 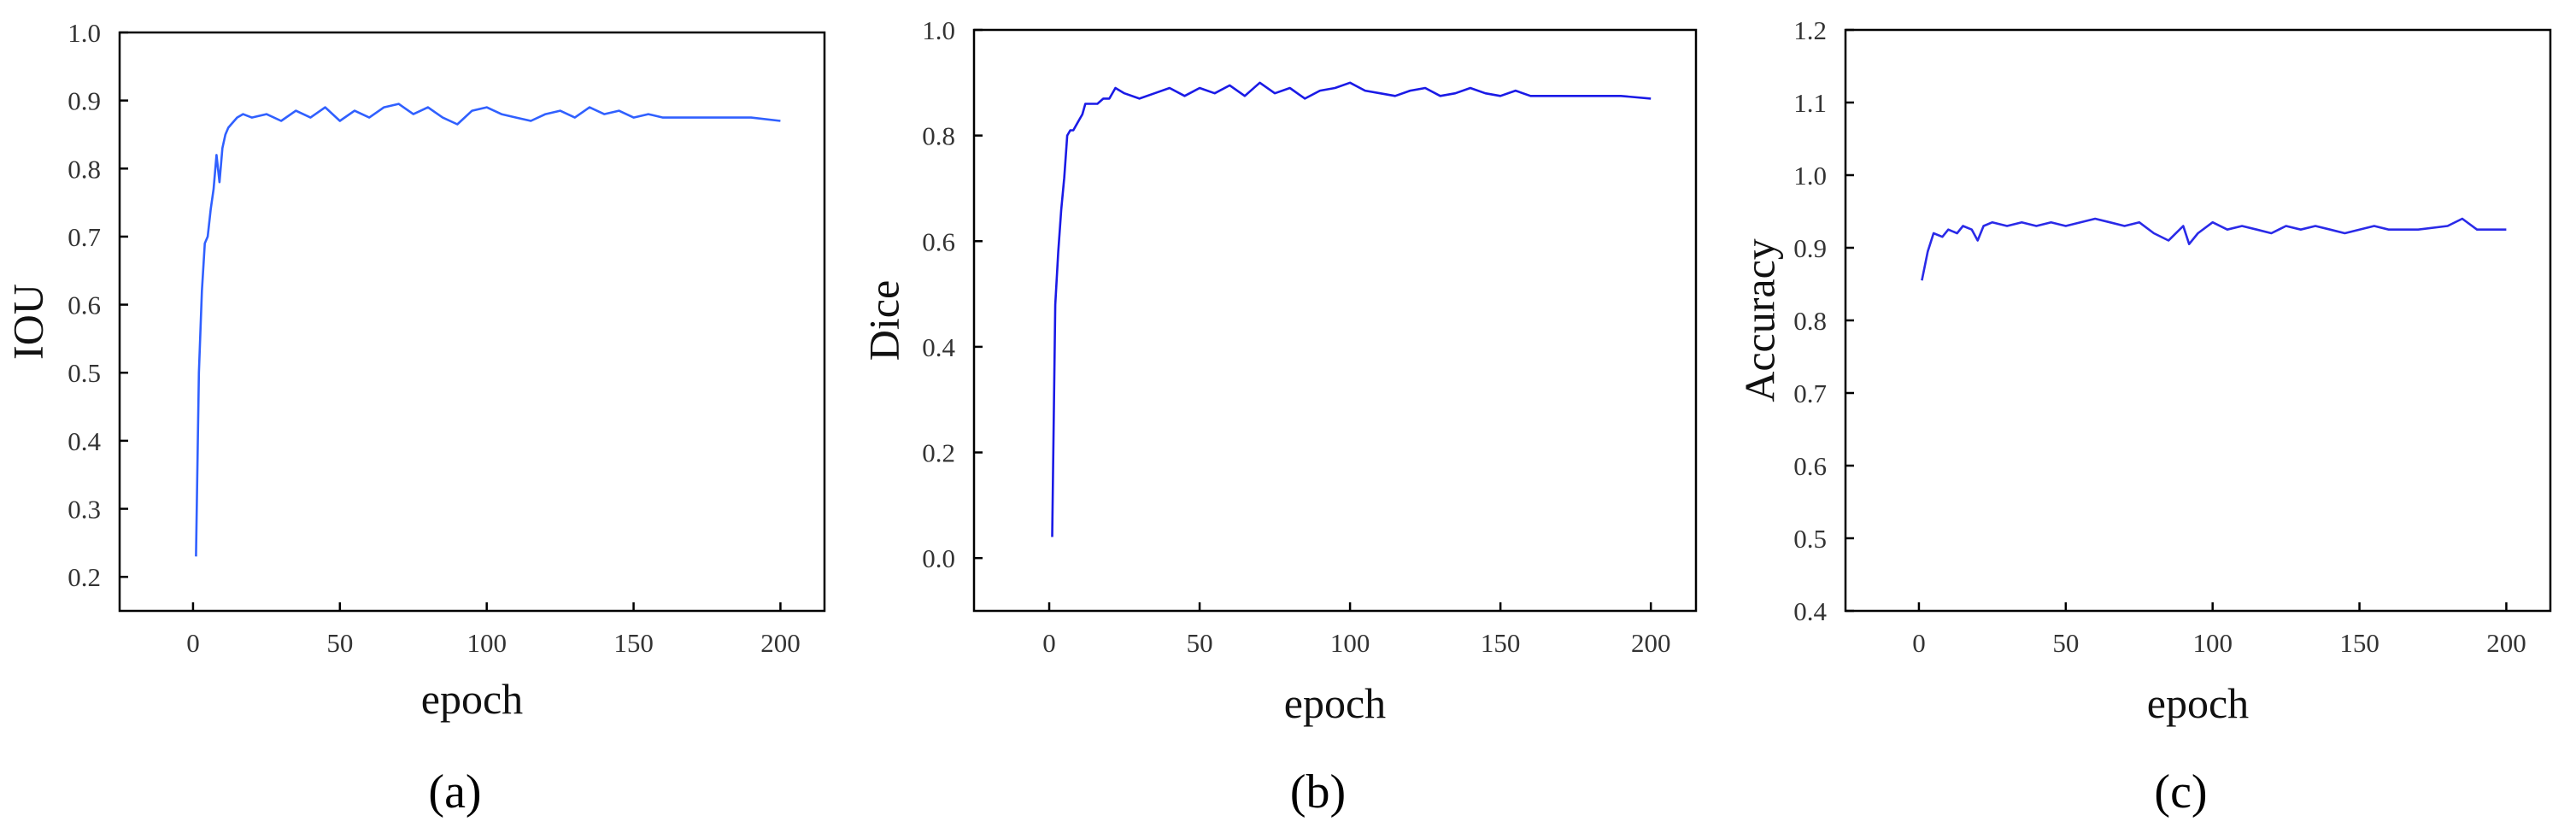 I want to click on panel-label: (b), so click(x=1318, y=792).